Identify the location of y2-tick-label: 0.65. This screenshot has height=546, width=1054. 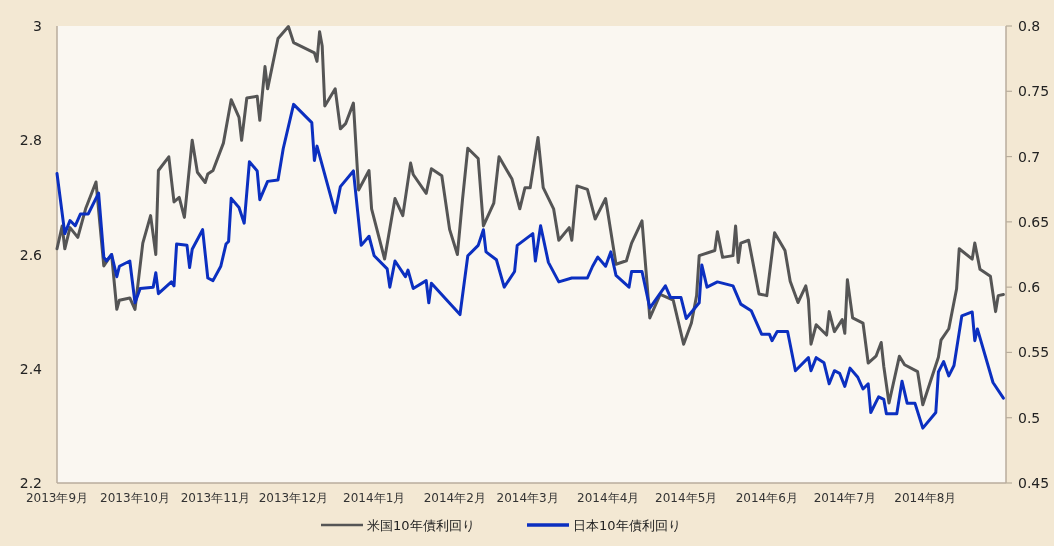
(1034, 221).